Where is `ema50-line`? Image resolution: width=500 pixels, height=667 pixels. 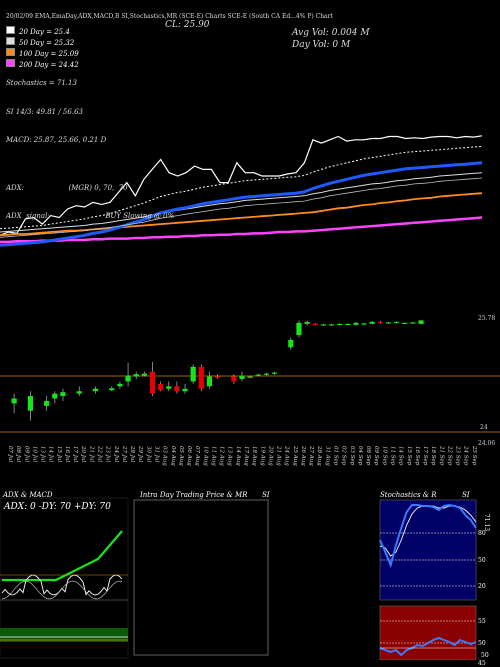
ema50-line is located at coordinates (241, 202).